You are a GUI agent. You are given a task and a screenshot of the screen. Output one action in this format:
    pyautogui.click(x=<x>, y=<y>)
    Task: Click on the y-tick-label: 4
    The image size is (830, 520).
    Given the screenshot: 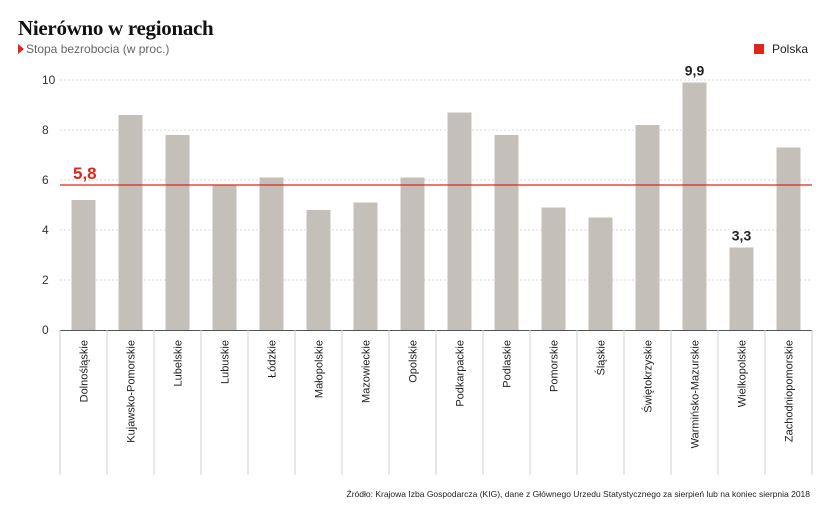 What is the action you would take?
    pyautogui.click(x=45, y=230)
    